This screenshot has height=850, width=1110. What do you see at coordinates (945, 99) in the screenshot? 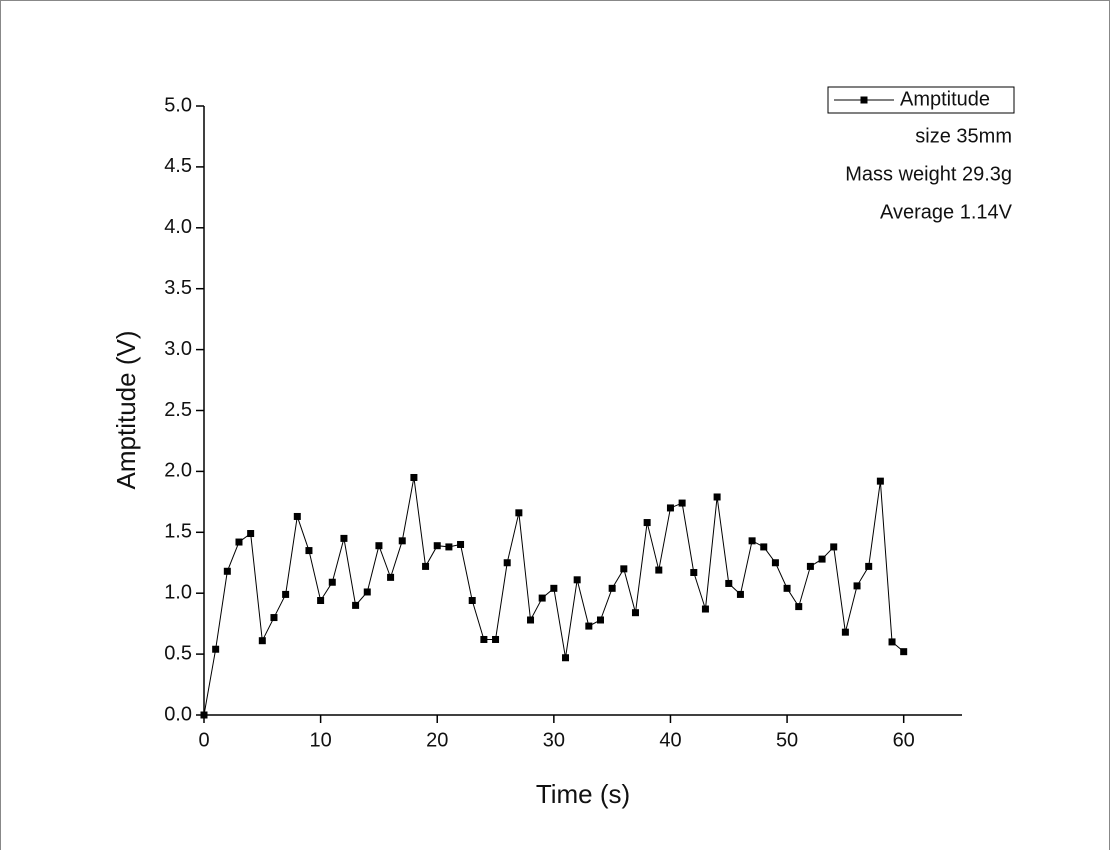
I see `legend-label: Amptitude` at bounding box center [945, 99].